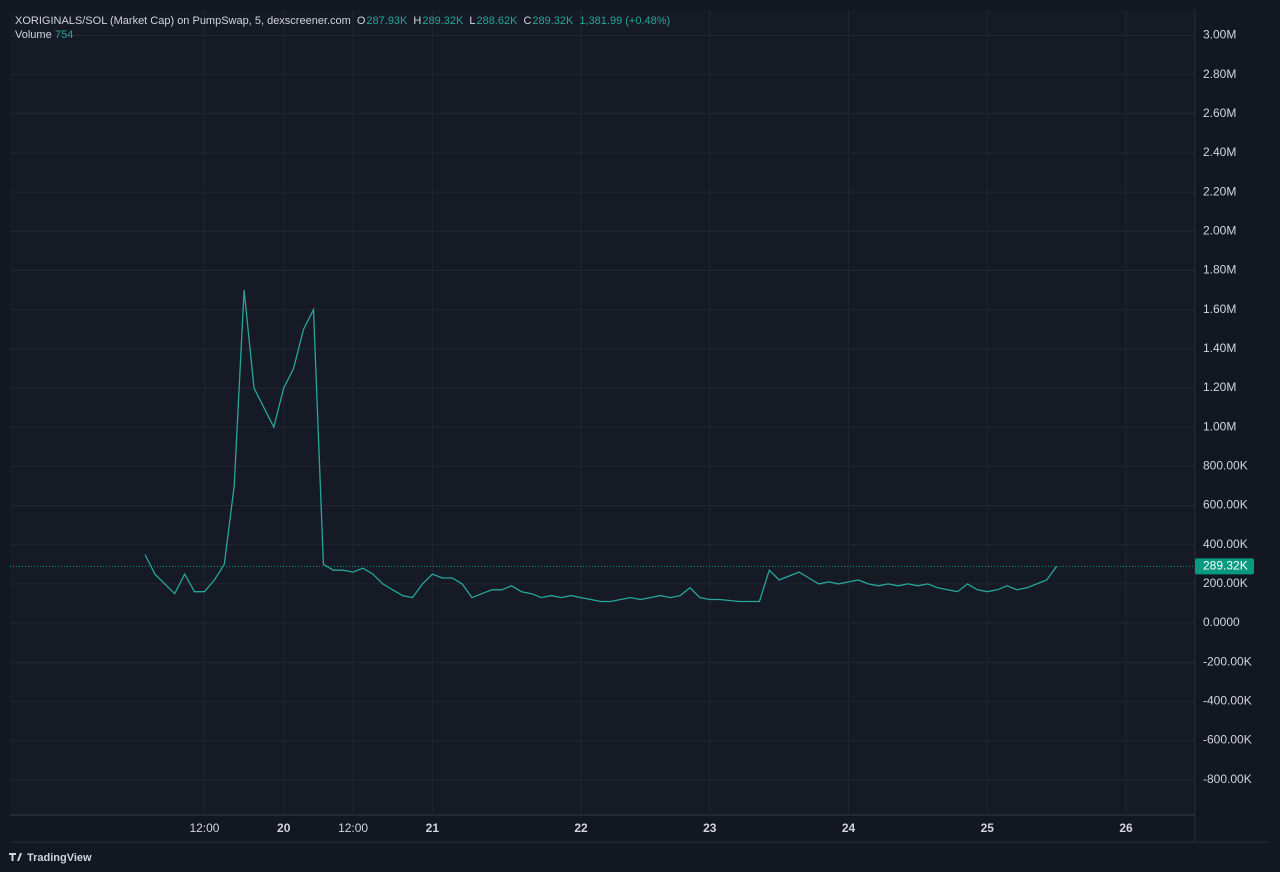 This screenshot has height=872, width=1280. Describe the element at coordinates (1227, 701) in the screenshot. I see `y-tick-label: -400.00K` at that location.